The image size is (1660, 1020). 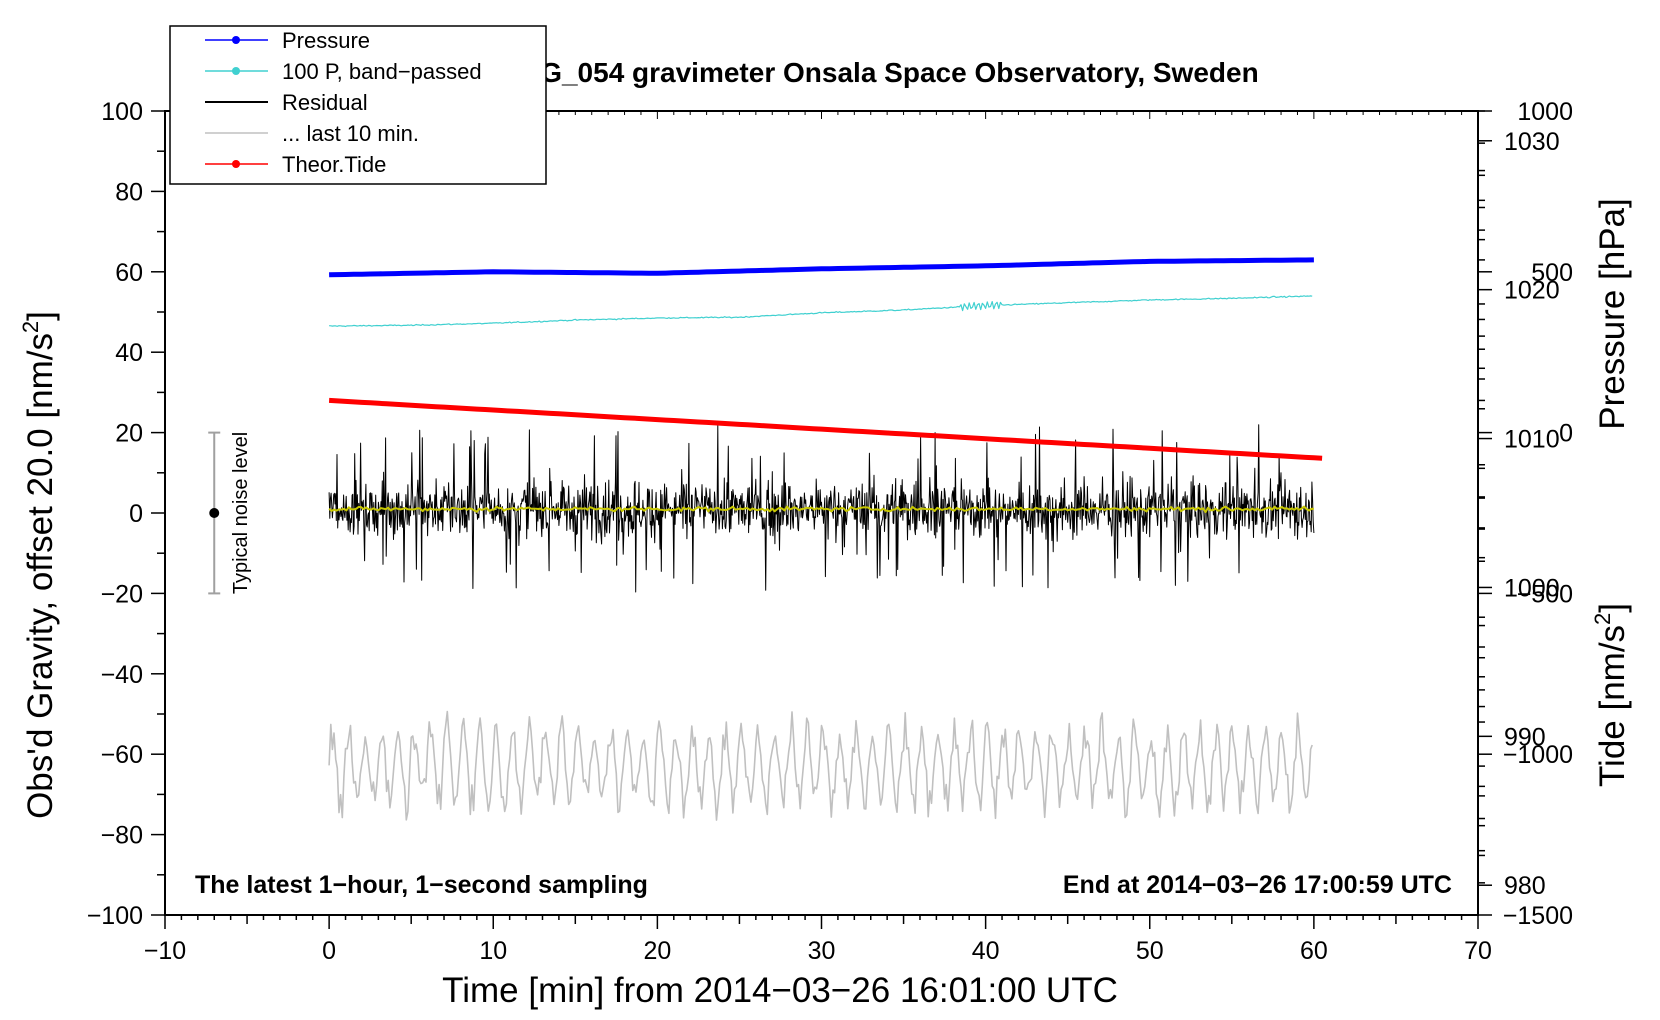 I want to click on x-tick-label: 70, so click(x=1478, y=951).